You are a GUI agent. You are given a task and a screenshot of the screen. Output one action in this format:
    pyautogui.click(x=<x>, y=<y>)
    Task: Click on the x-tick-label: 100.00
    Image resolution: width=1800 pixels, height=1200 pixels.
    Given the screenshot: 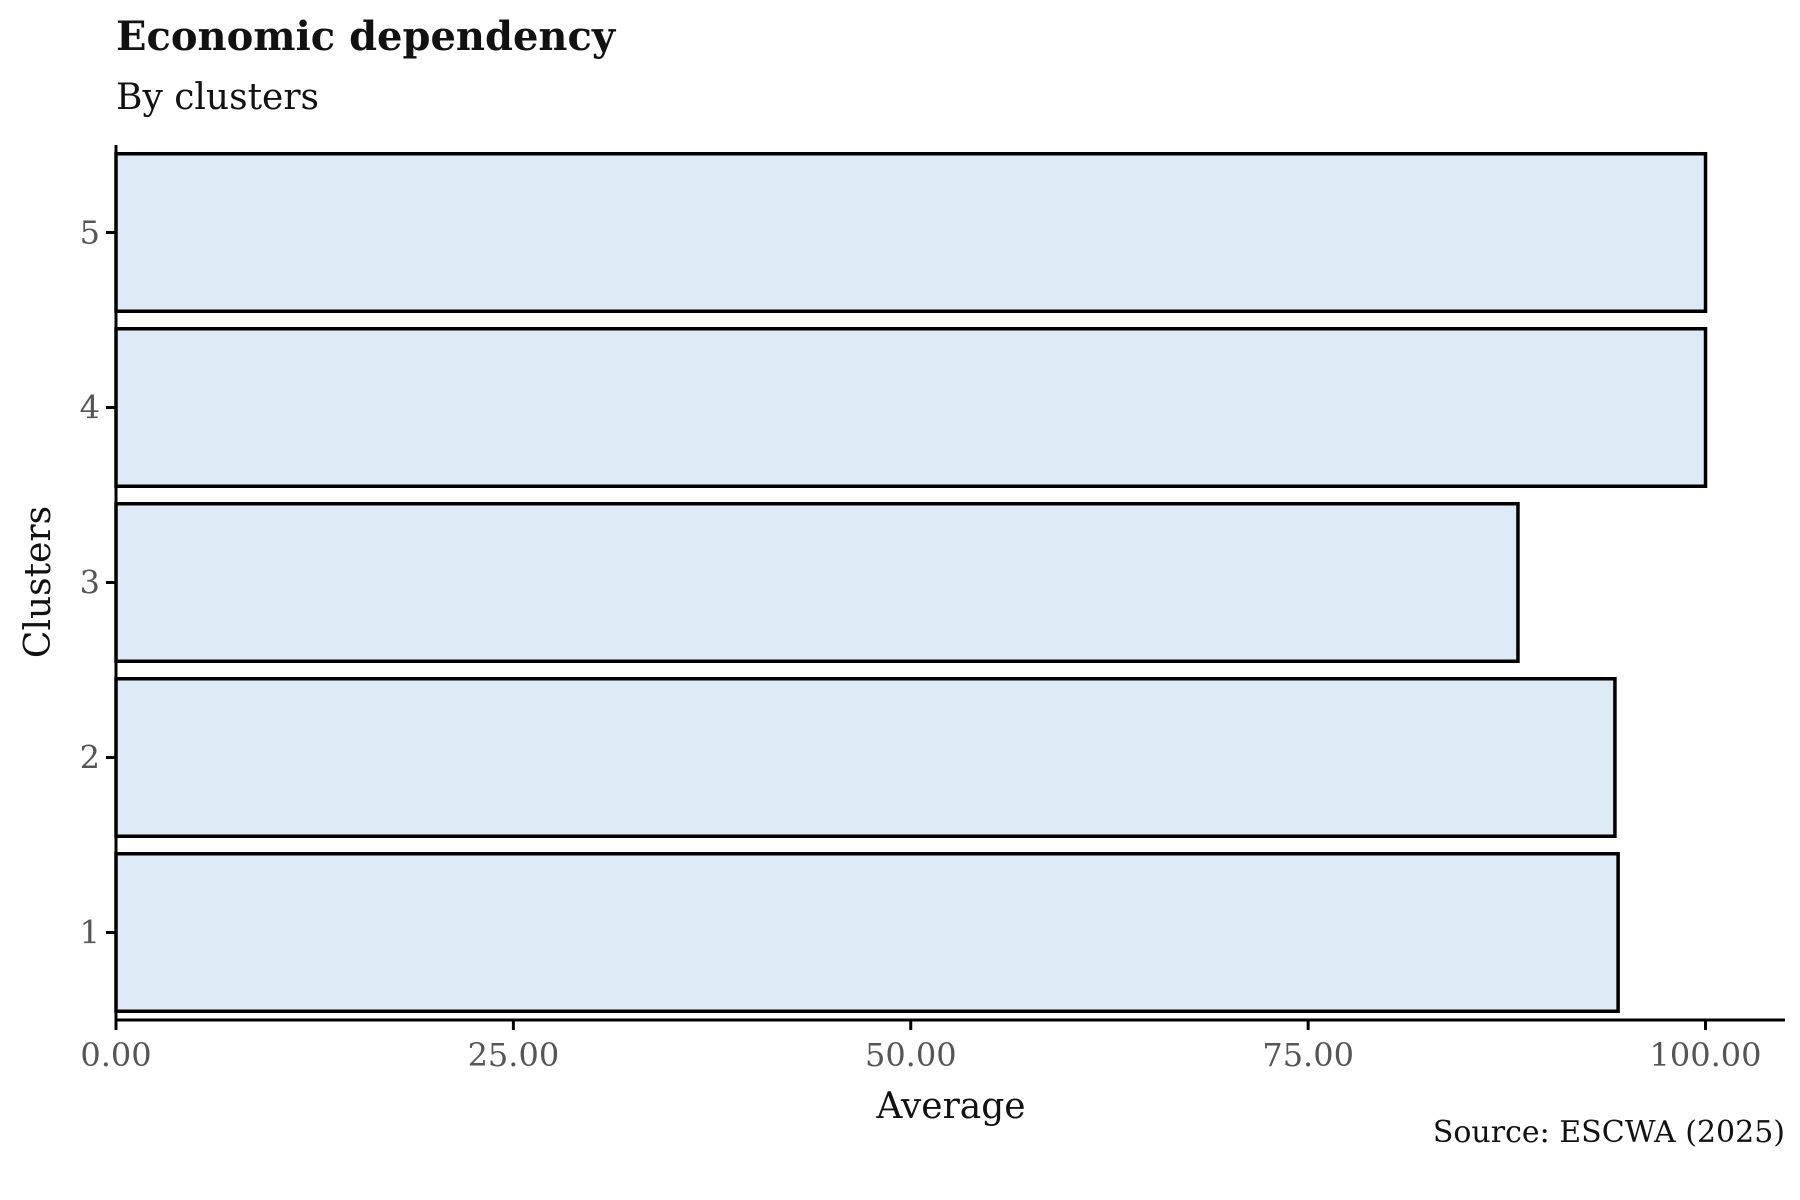 What is the action you would take?
    pyautogui.click(x=1706, y=1055)
    